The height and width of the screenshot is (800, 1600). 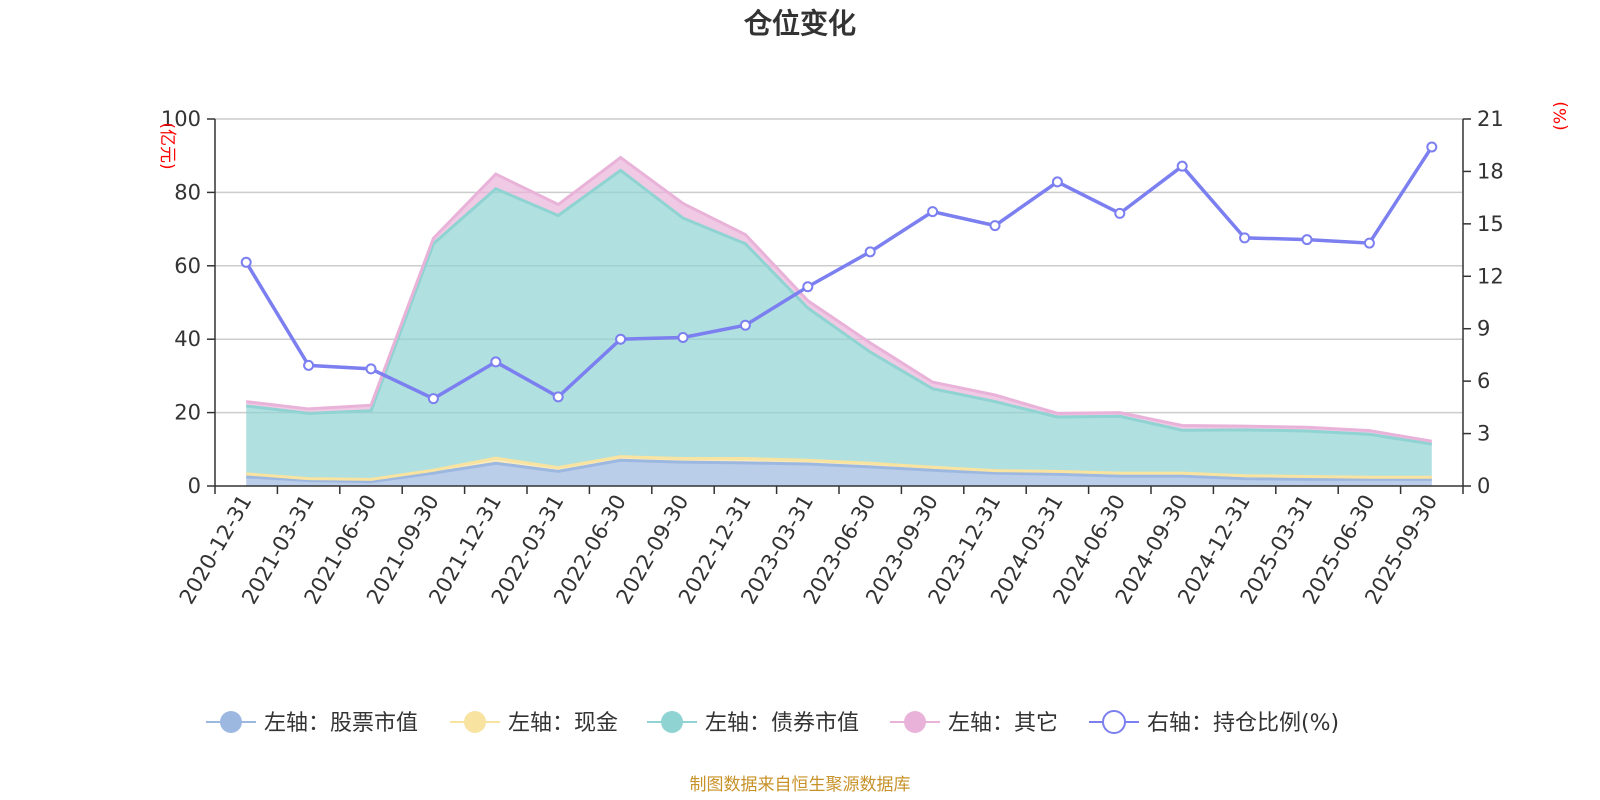 I want to click on right-axis-tick-label: 9, so click(x=1483, y=329).